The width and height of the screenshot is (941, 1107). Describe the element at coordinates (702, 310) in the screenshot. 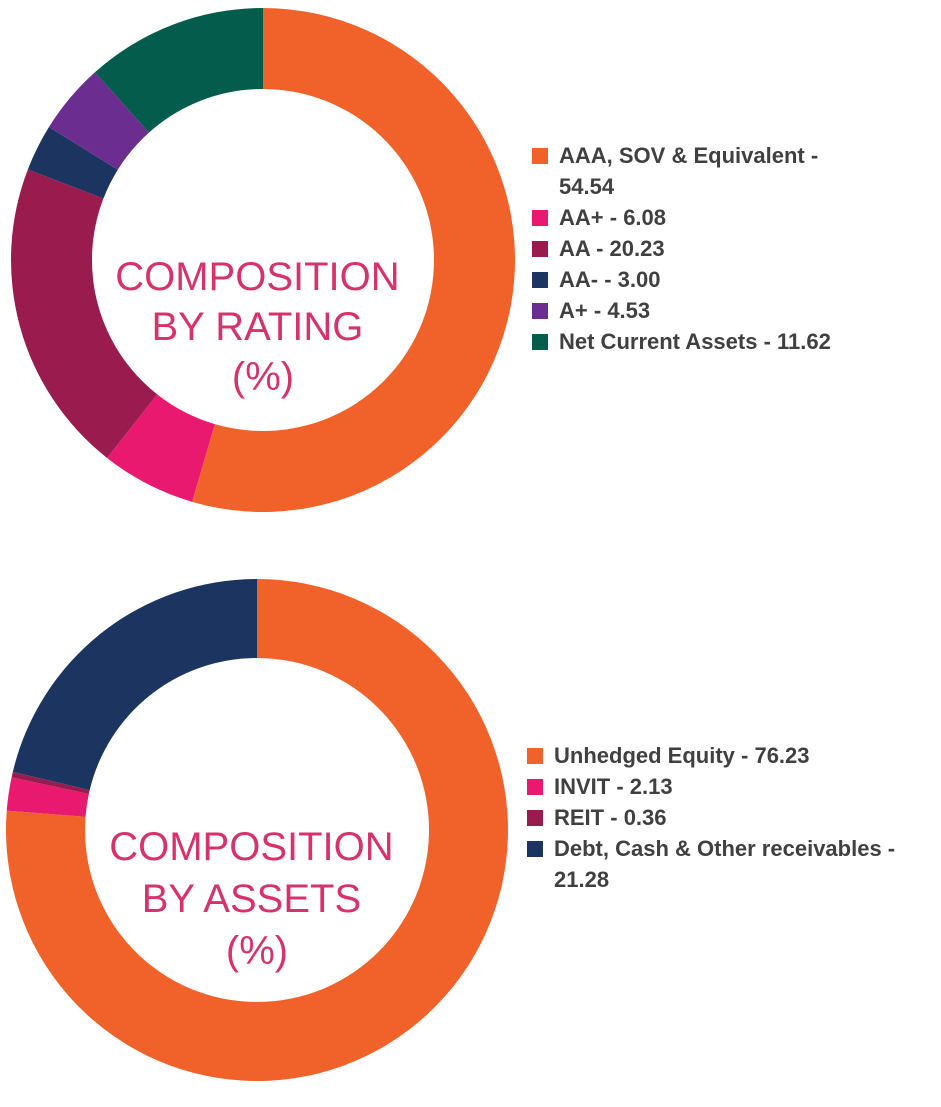

I see `rating-legend-item-a: A+ - 4.53` at that location.